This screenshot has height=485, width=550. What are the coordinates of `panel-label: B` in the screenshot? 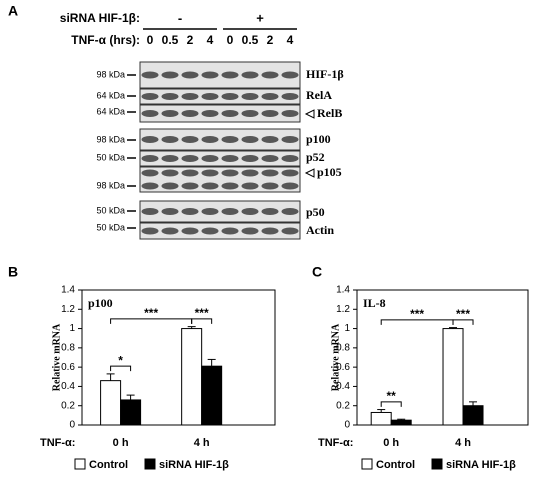 It's located at (13, 272).